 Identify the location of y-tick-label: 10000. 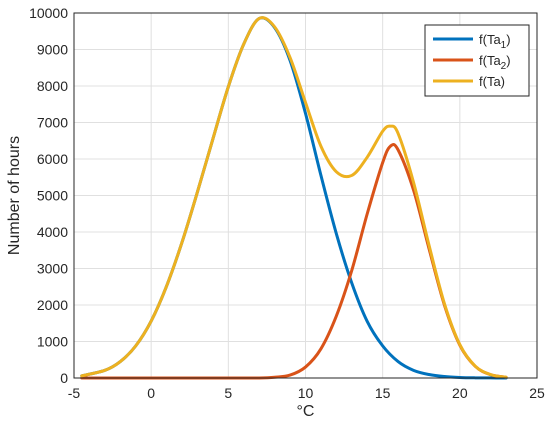
(48, 13).